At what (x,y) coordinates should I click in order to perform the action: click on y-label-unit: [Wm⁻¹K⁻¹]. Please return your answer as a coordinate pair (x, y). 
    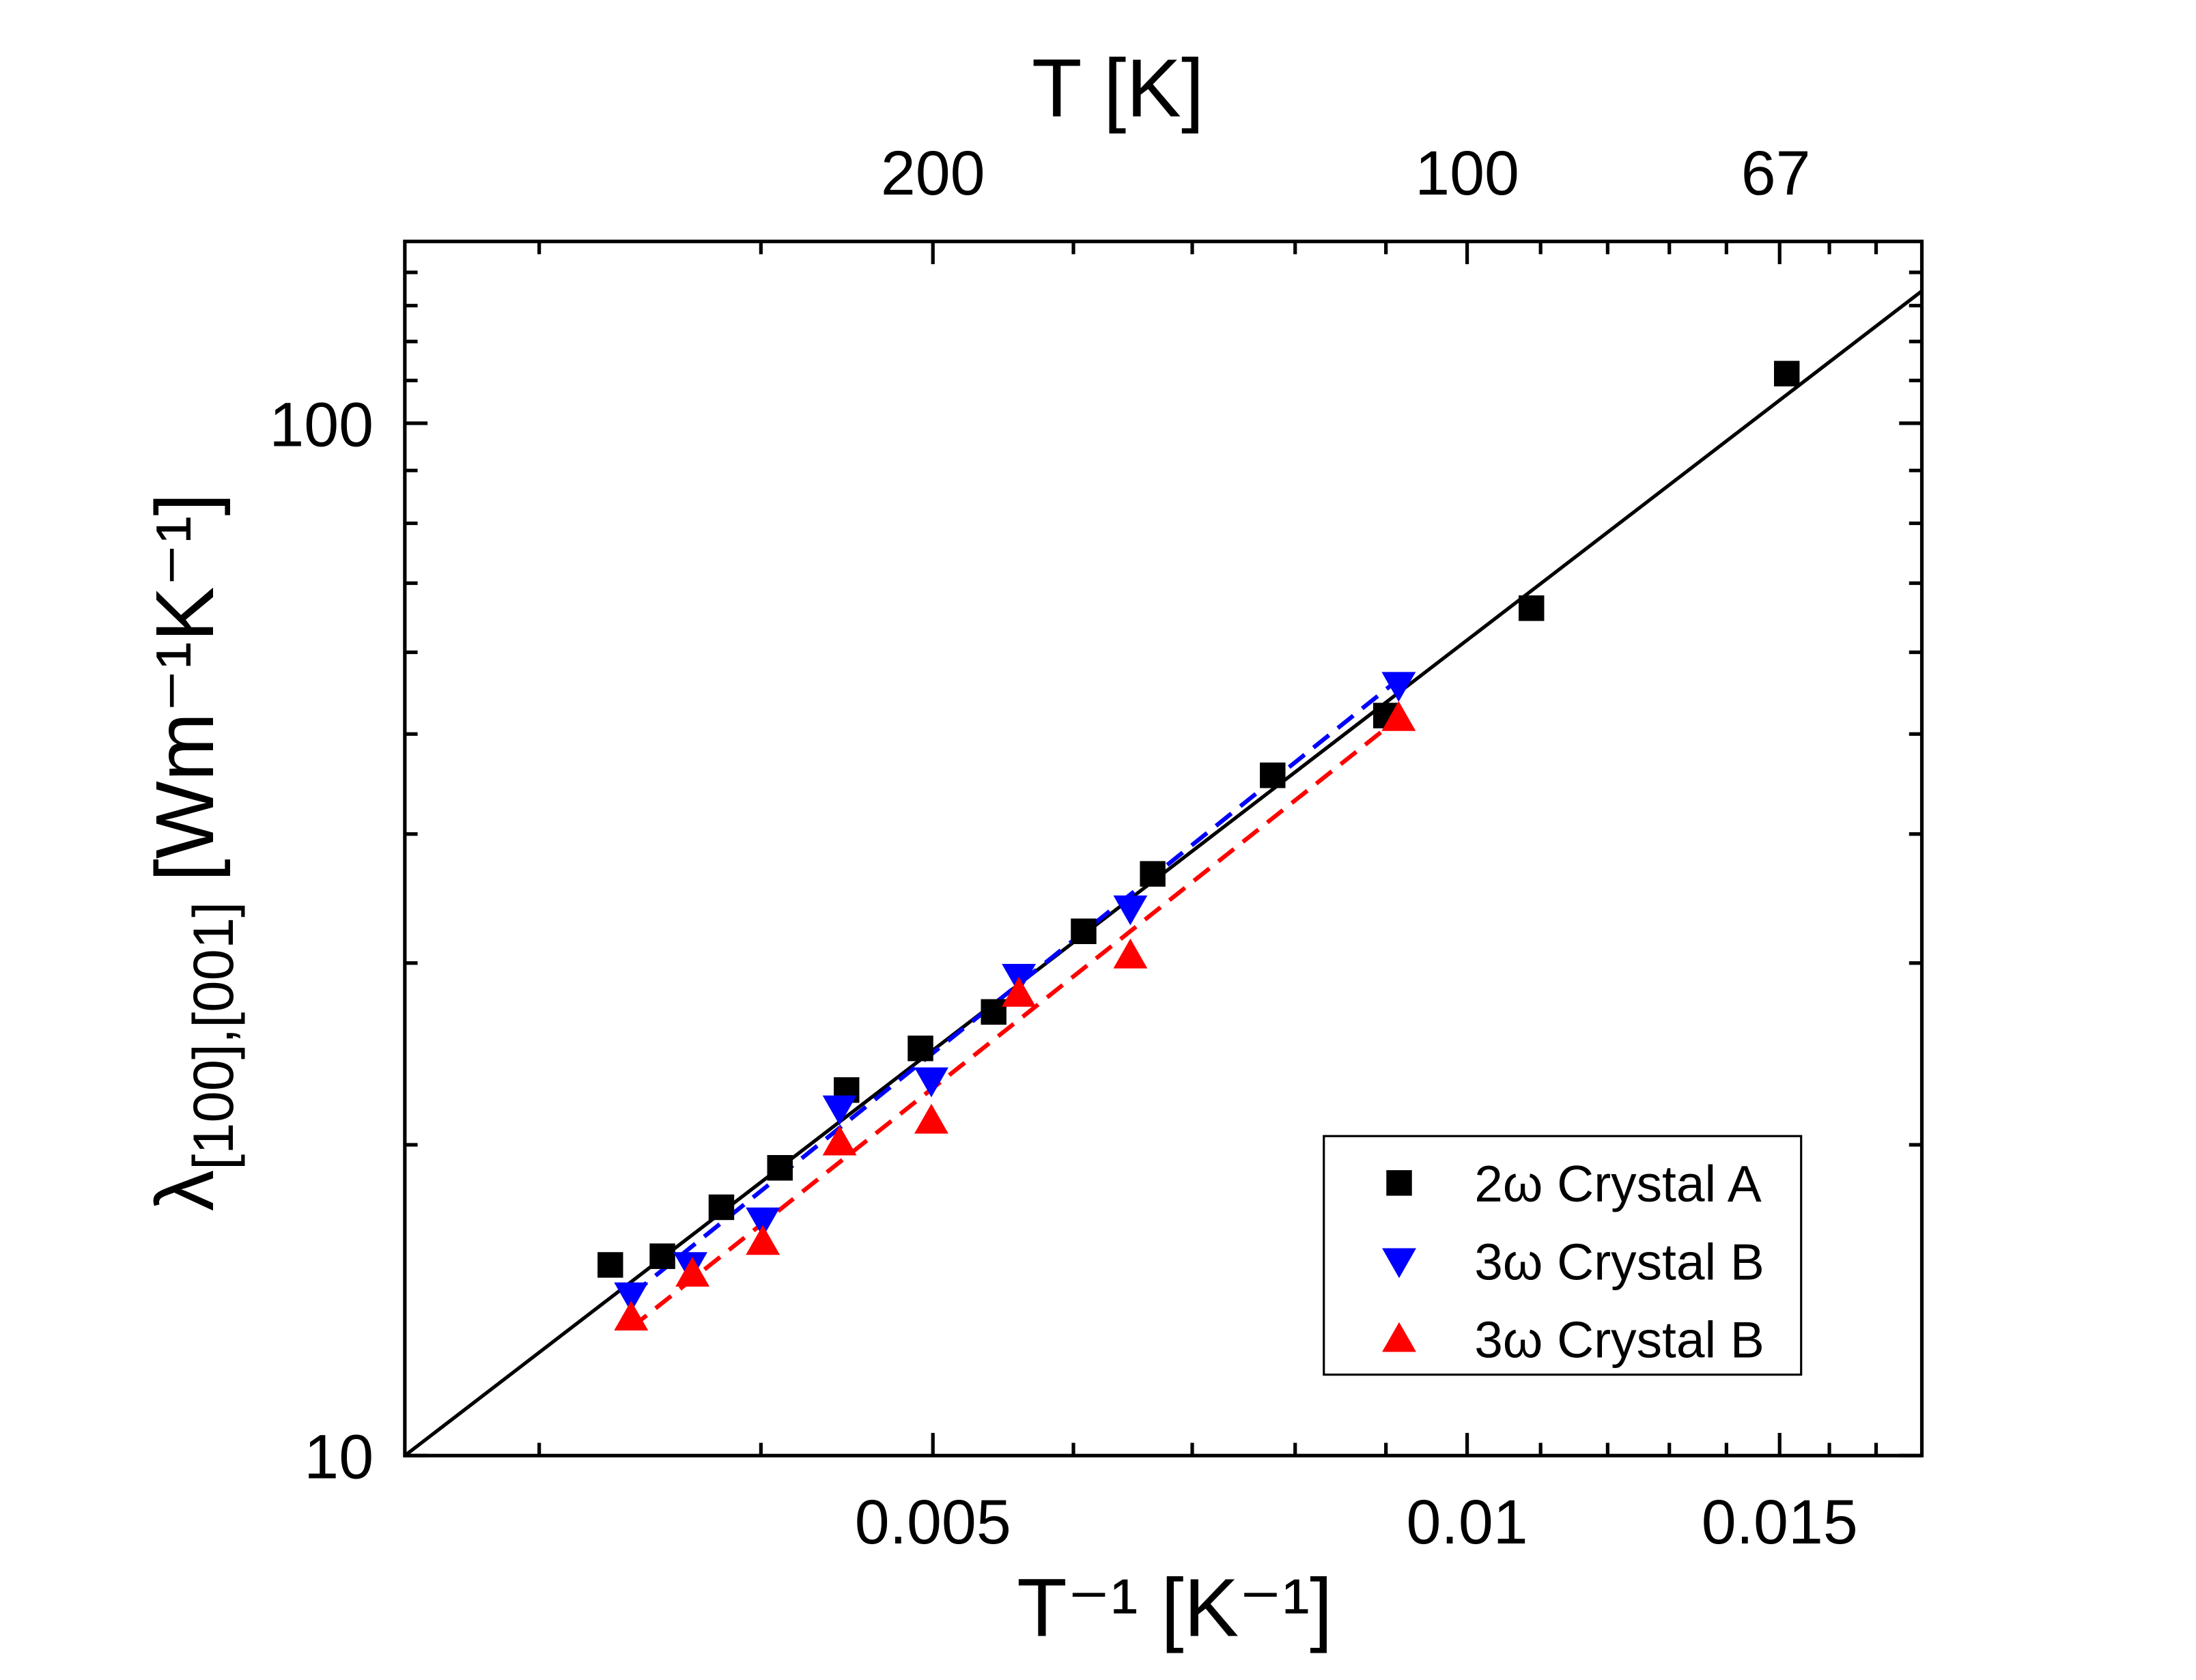
    Looking at the image, I should click on (185, 687).